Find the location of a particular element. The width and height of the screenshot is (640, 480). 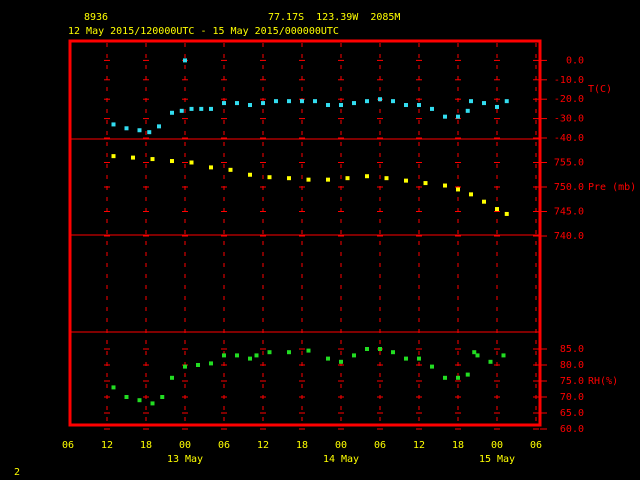

date-label: 13 May is located at coordinates (185, 459).